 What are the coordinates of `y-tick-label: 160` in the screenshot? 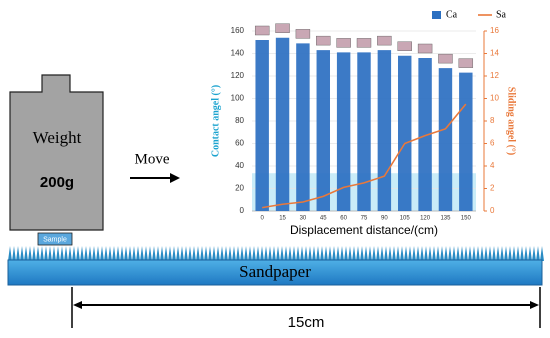 It's located at (238, 30).